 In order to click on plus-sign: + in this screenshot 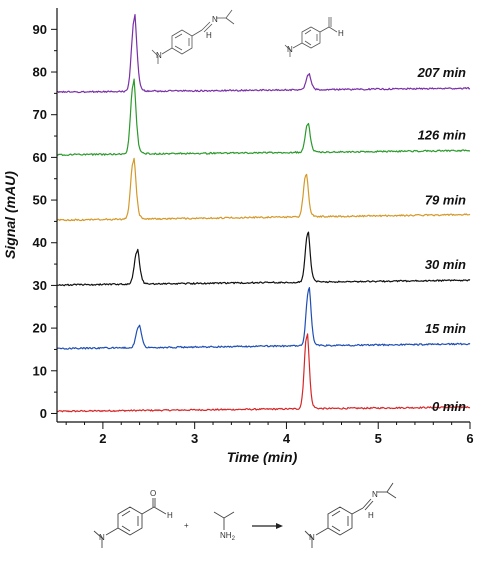, I will do `click(186, 525)`.